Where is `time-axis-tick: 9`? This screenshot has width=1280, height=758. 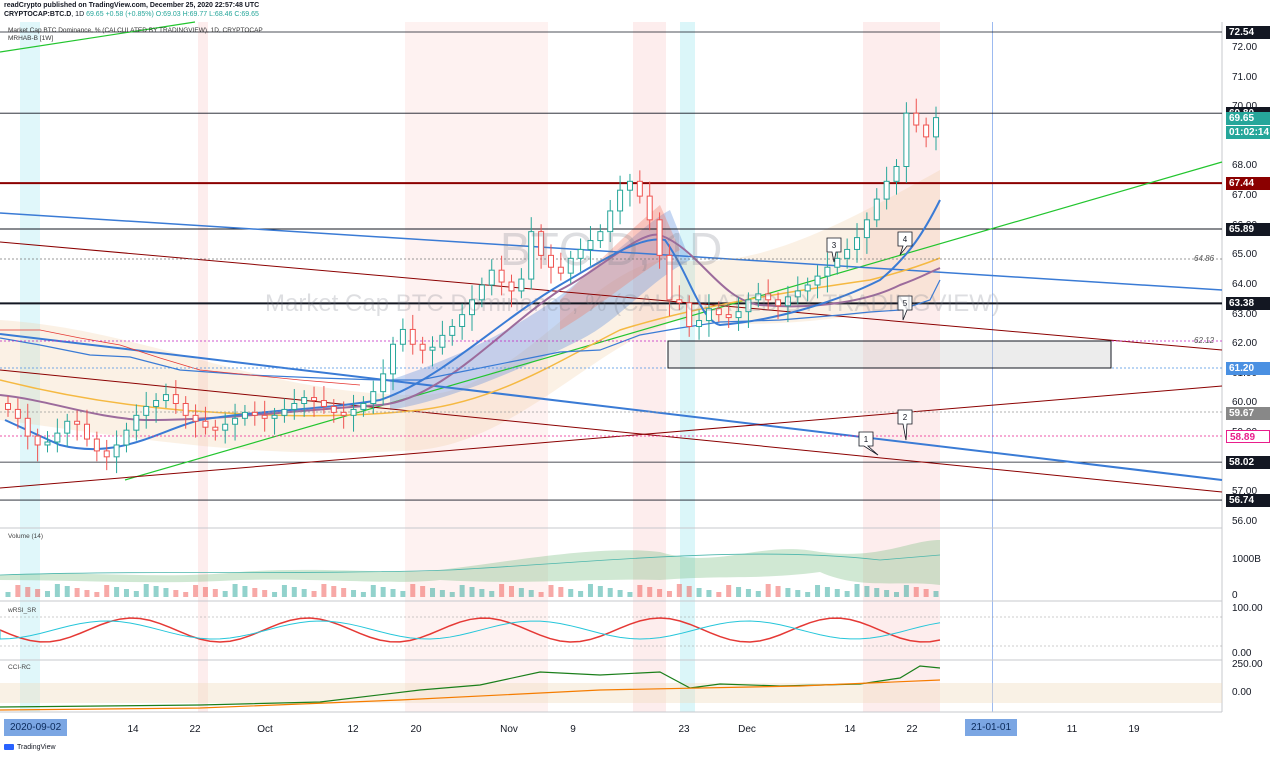
time-axis-tick: 9 is located at coordinates (573, 729).